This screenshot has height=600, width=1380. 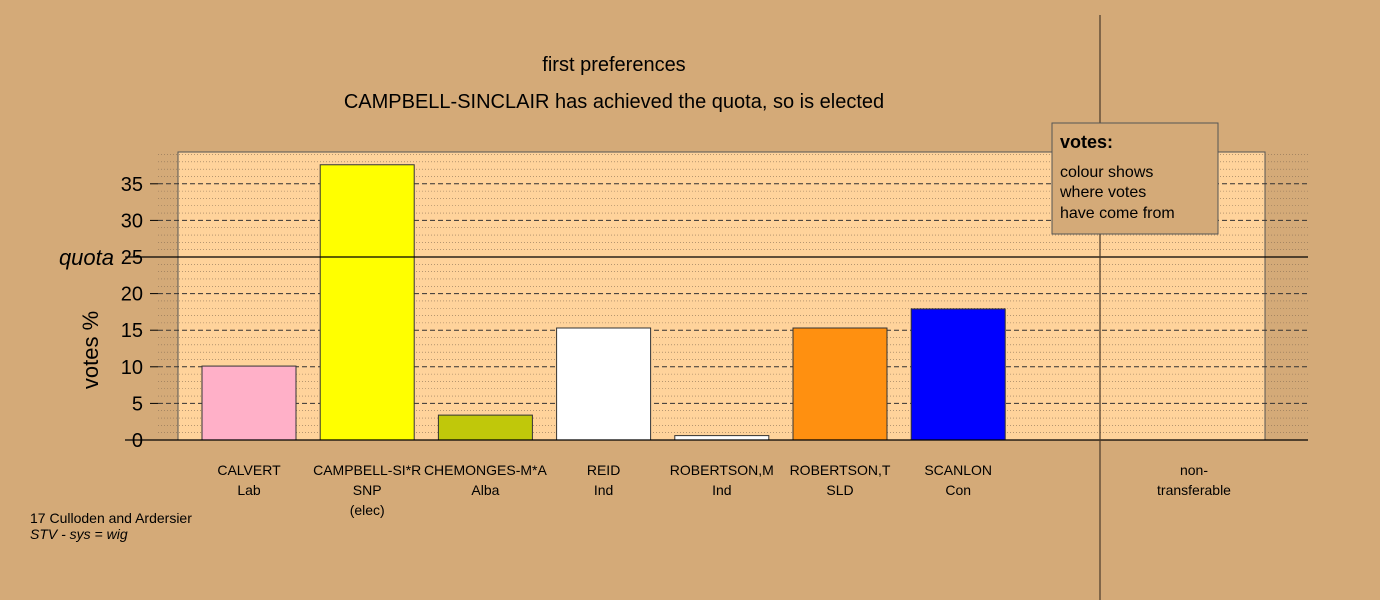 What do you see at coordinates (111, 518) in the screenshot?
I see `ward-name: 17 Culloden and Ardersier` at bounding box center [111, 518].